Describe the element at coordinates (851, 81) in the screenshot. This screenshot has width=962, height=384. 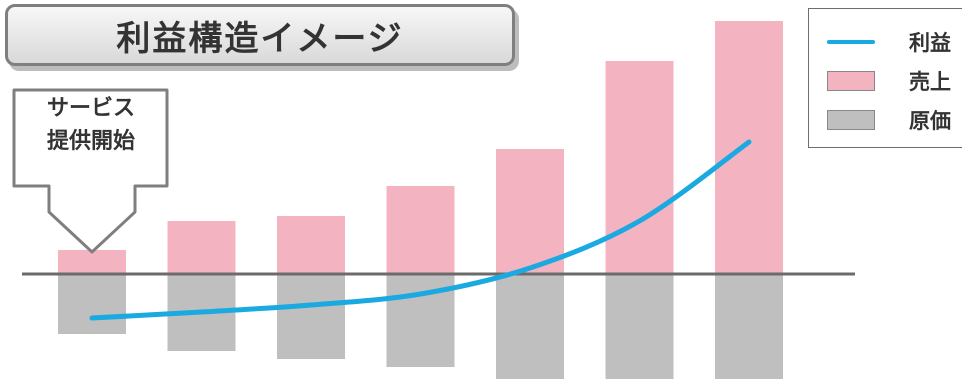
I see `legend-swatch-sales` at that location.